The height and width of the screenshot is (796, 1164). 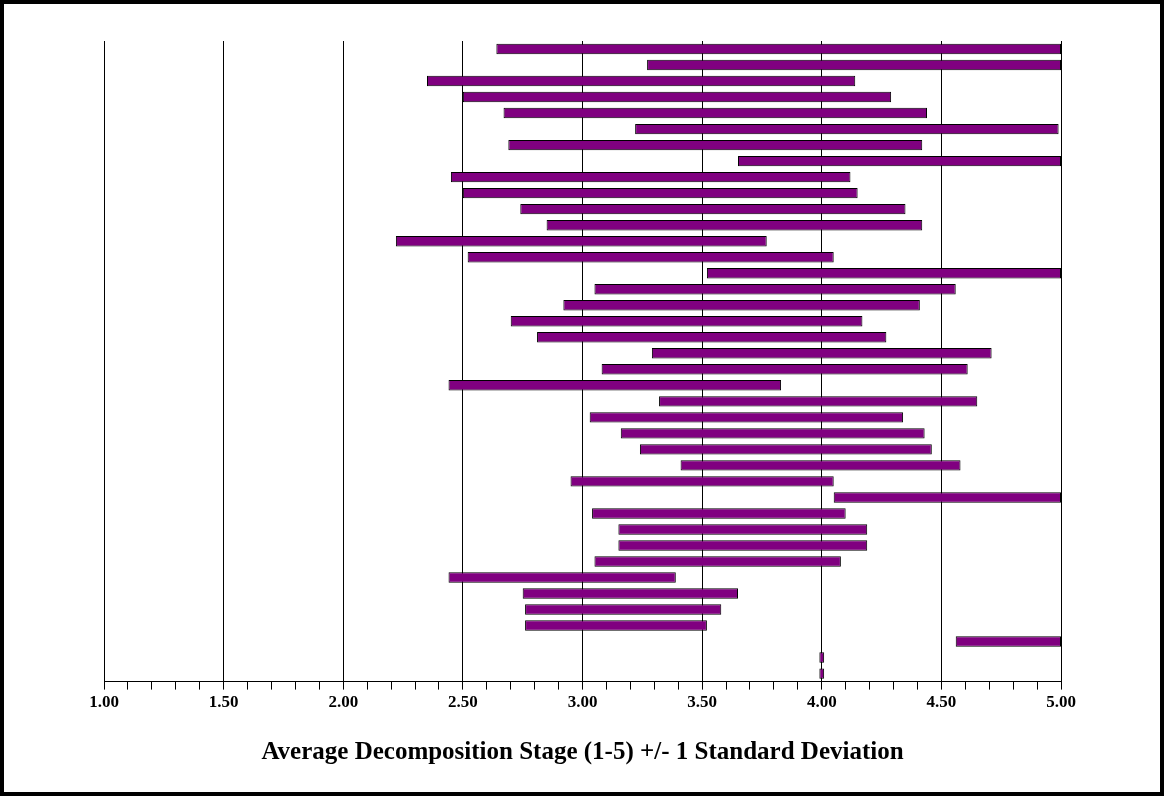 I want to click on x-tick-label: 5.00, so click(x=1061, y=702).